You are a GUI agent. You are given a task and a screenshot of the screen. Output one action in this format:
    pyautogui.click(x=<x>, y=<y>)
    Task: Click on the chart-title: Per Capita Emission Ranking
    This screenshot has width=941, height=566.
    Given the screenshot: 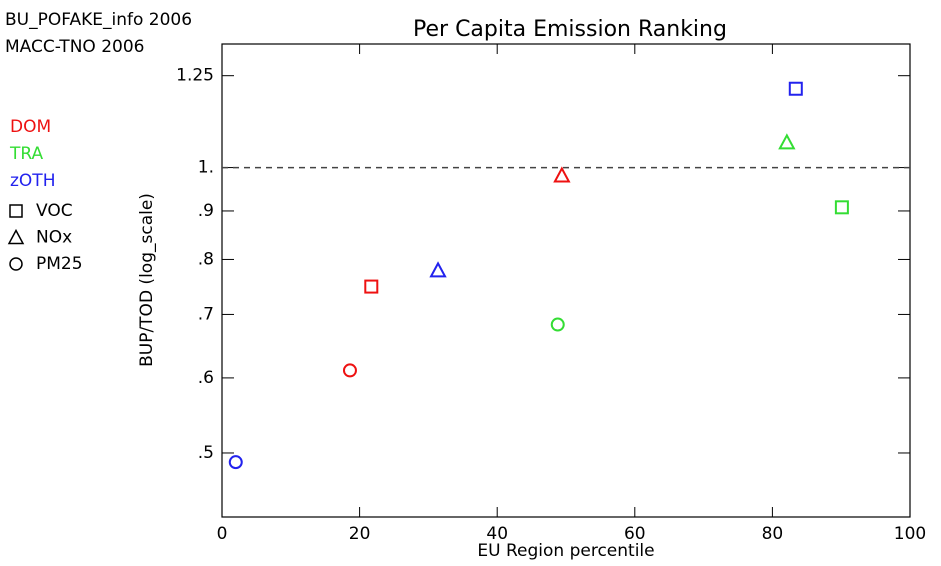 What is the action you would take?
    pyautogui.click(x=570, y=29)
    